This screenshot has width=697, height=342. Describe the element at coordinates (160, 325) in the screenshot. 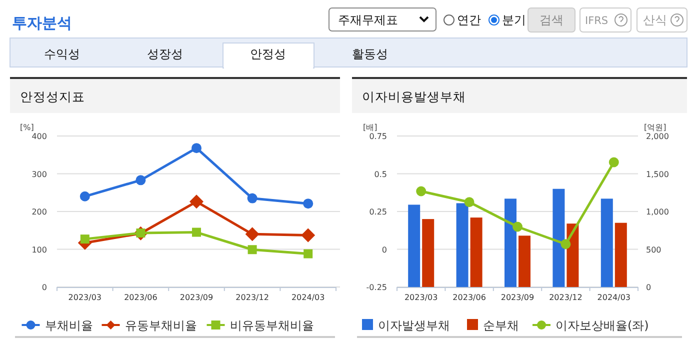

I see `legend-label: 유동부채비율` at that location.